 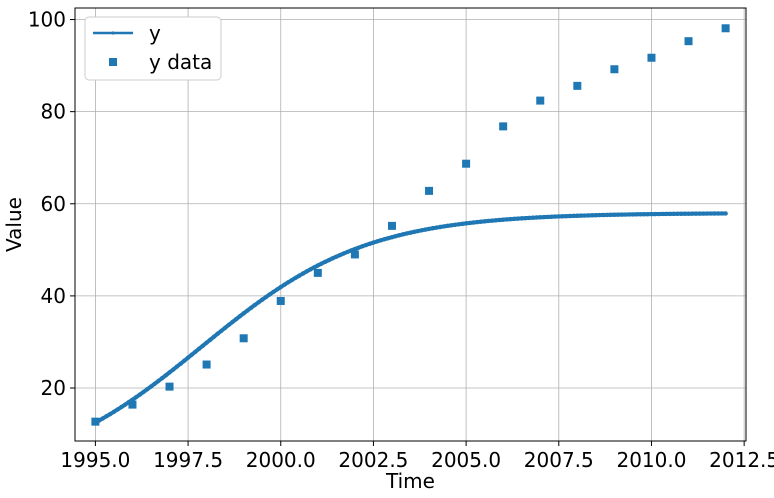 I want to click on y-tick-label: 20, so click(x=53, y=388).